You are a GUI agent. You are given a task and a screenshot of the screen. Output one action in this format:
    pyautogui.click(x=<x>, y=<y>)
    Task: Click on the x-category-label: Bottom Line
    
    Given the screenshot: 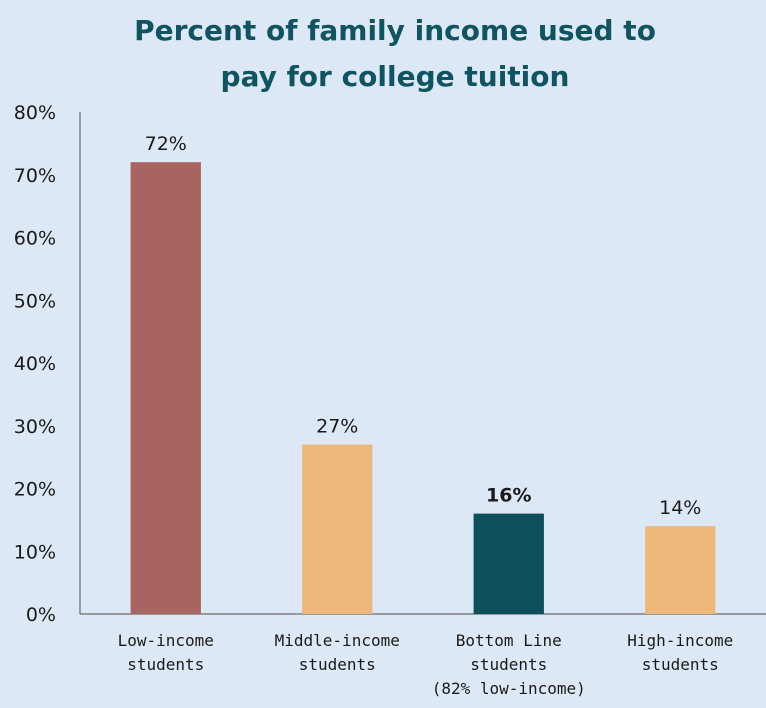 What is the action you would take?
    pyautogui.click(x=509, y=640)
    